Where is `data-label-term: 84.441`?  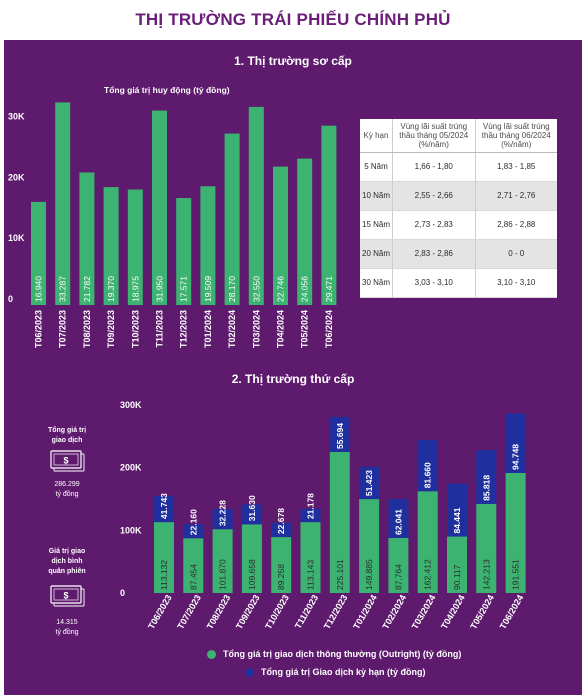
data-label-term: 84.441 is located at coordinates (457, 520).